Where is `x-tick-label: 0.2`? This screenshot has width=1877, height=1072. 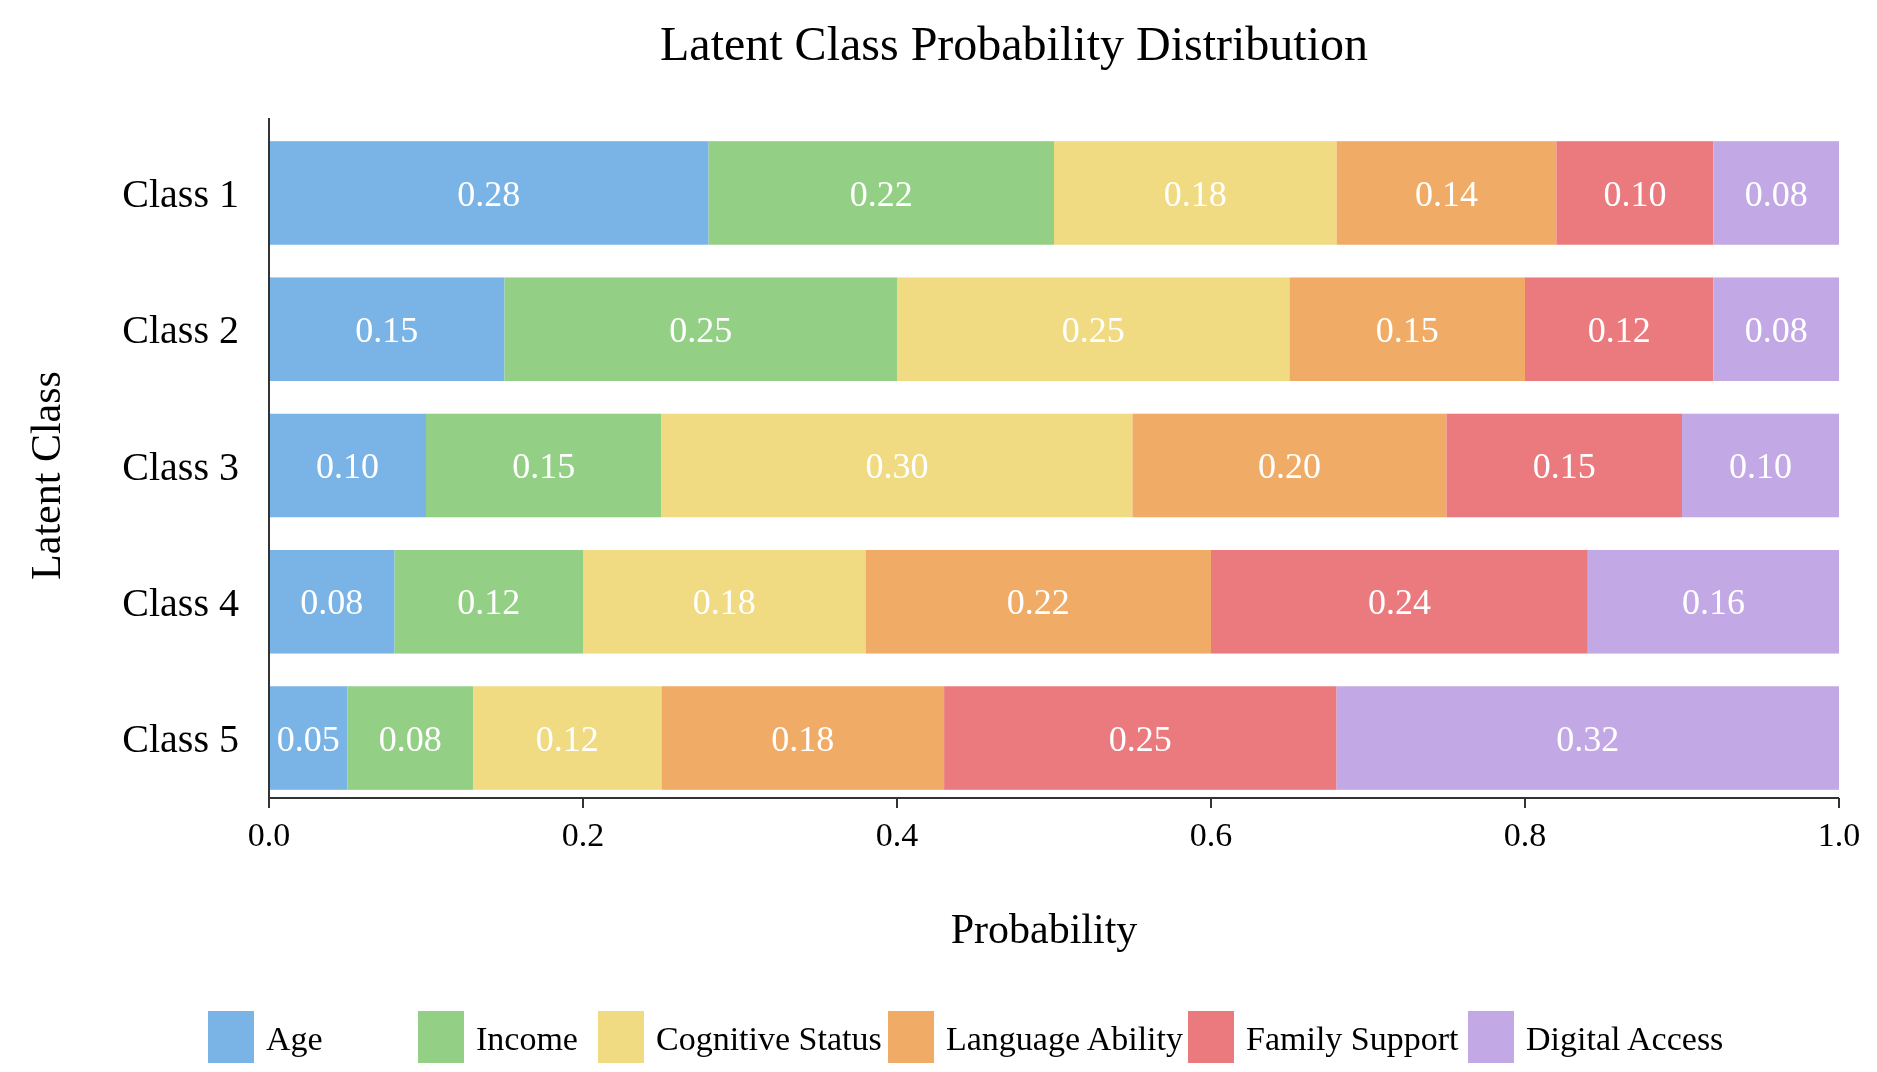
x-tick-label: 0.2 is located at coordinates (583, 834).